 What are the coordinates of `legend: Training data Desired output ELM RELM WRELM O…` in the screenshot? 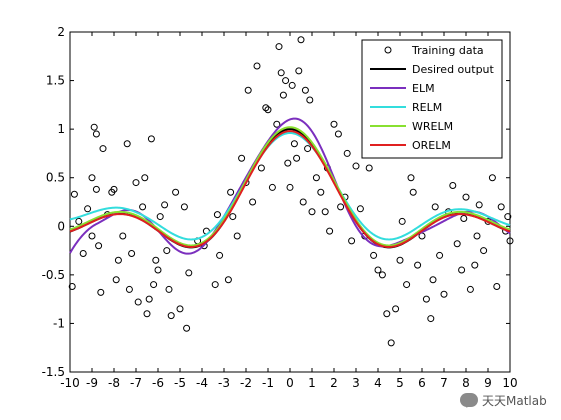 It's located at (432, 99).